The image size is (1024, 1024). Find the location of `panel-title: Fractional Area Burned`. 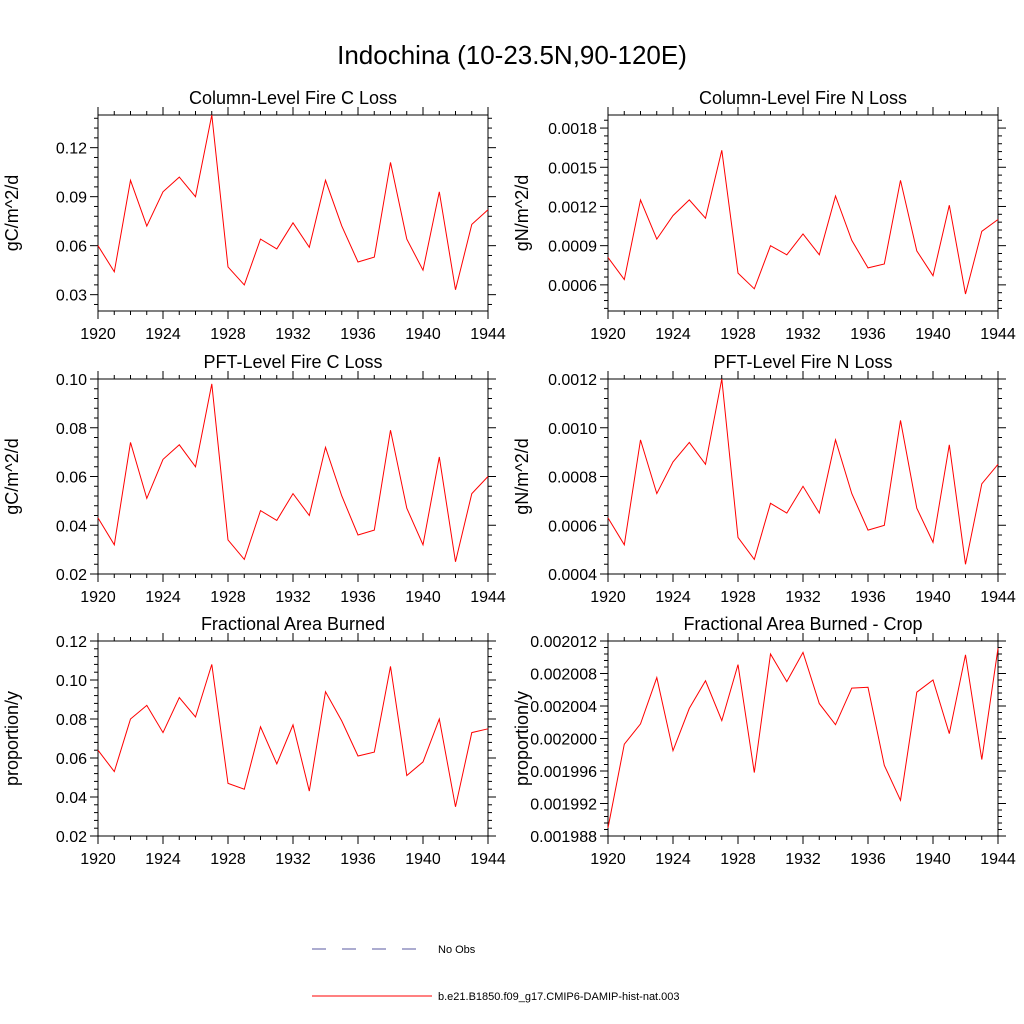

panel-title: Fractional Area Burned is located at coordinates (293, 624).